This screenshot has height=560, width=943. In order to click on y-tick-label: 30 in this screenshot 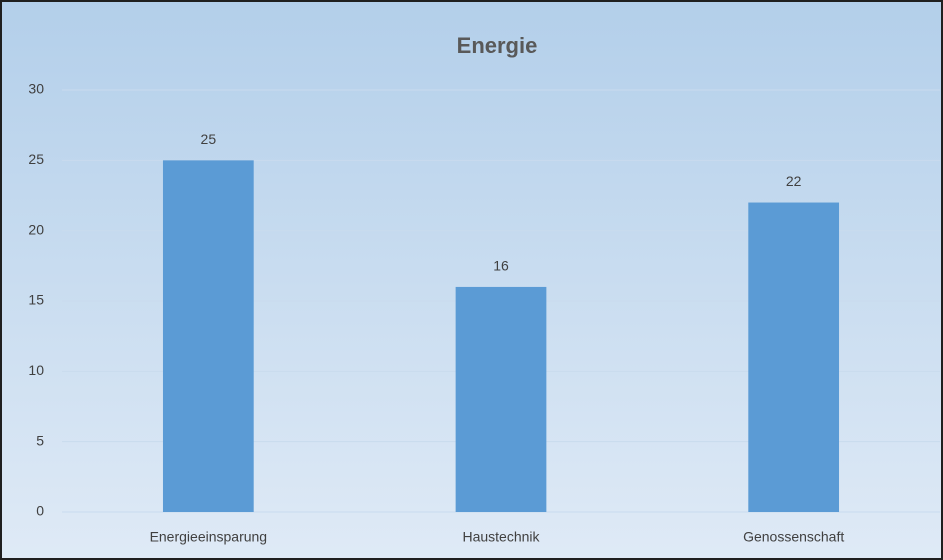, I will do `click(36, 89)`.